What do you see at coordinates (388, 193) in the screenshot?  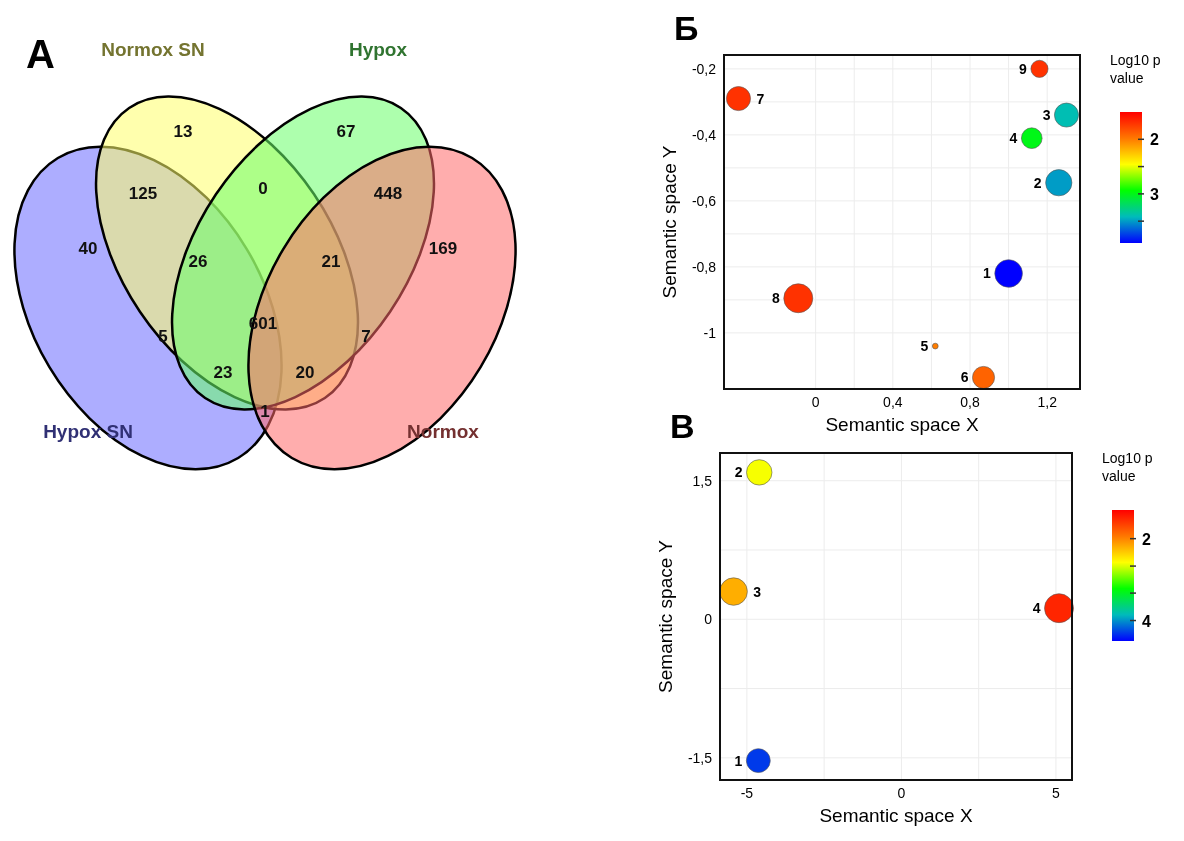 I see `text: 448` at bounding box center [388, 193].